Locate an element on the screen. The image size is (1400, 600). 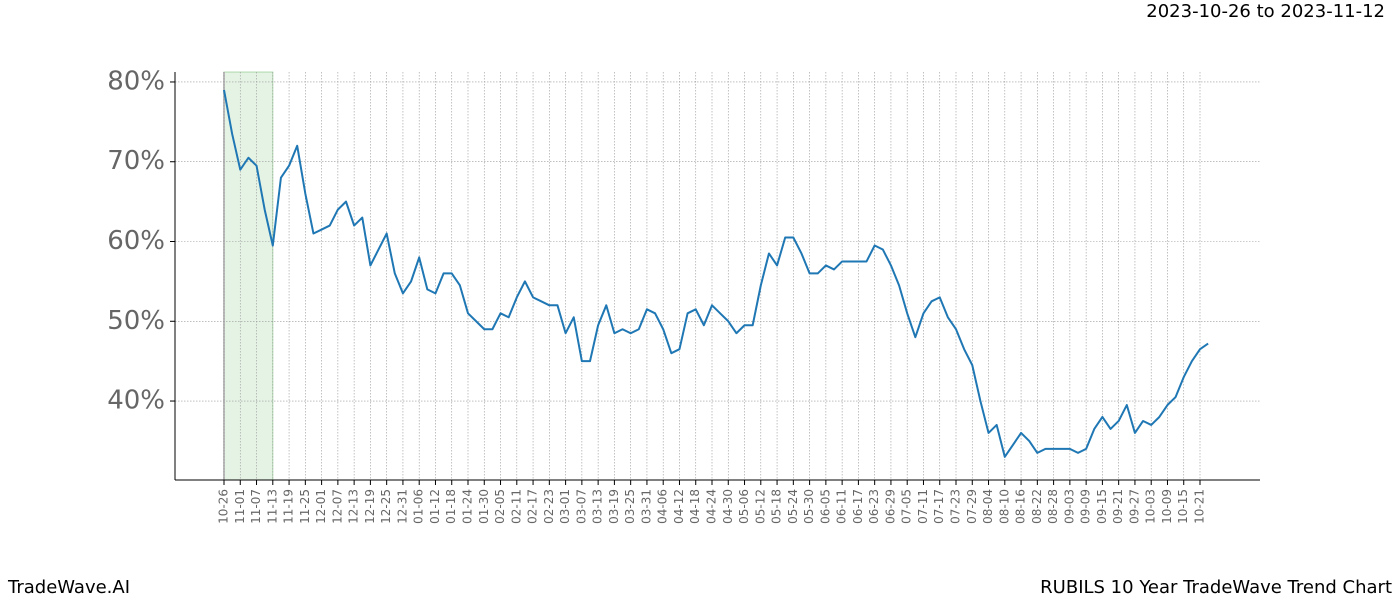
x-tick-label: 01-30 is located at coordinates (484, 506).